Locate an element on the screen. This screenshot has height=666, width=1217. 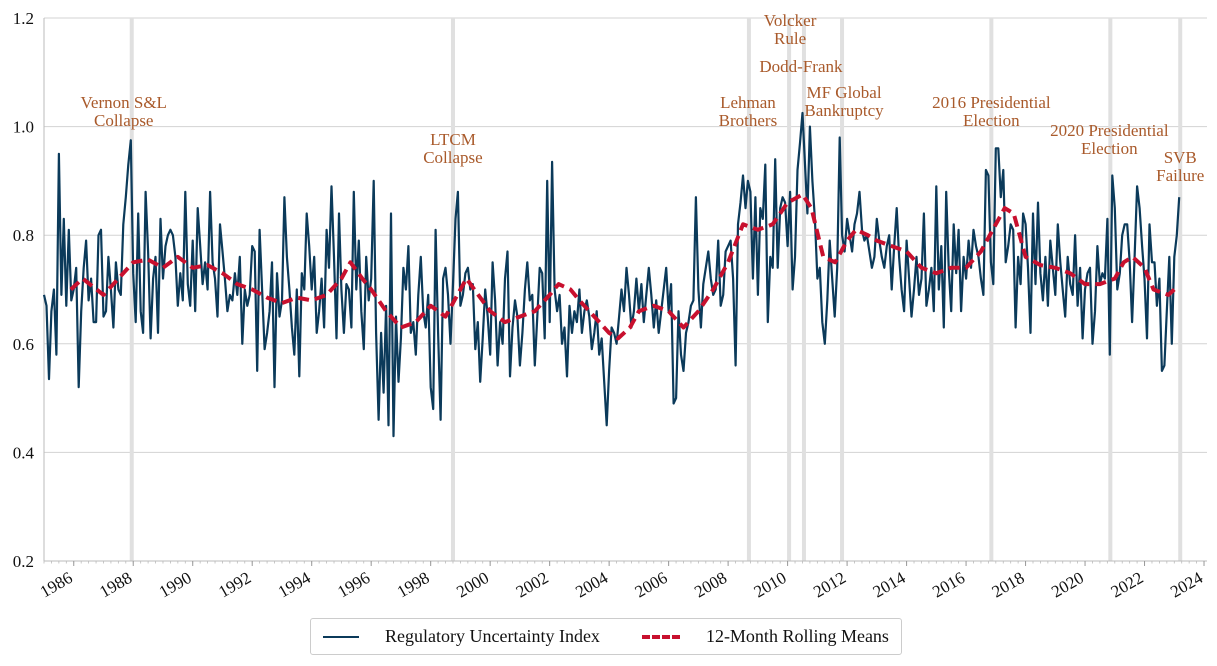
legend-item-rolling: 12-Month Rolling Means is located at coordinates (765, 636).